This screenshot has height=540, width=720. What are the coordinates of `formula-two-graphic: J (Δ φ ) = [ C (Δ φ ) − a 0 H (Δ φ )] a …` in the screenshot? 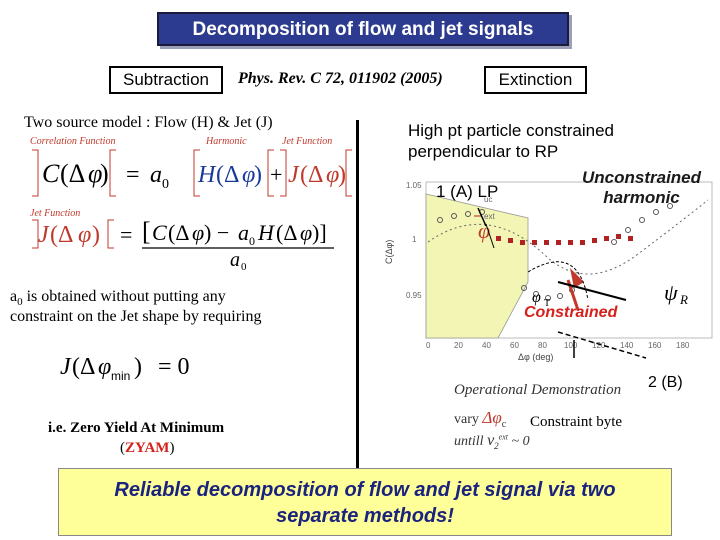 It's located at (183, 244).